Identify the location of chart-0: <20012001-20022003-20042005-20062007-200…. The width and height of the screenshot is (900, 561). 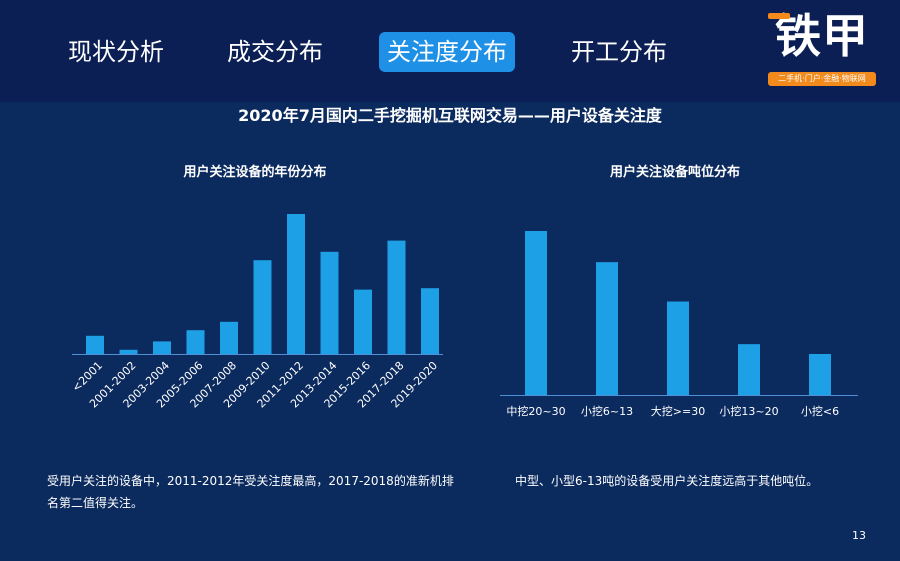
(256, 312).